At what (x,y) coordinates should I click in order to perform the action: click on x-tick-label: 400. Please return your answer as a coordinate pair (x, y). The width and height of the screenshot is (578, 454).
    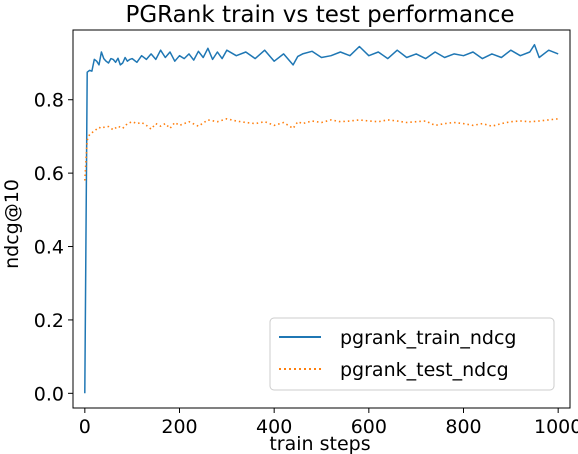
    Looking at the image, I should click on (274, 427).